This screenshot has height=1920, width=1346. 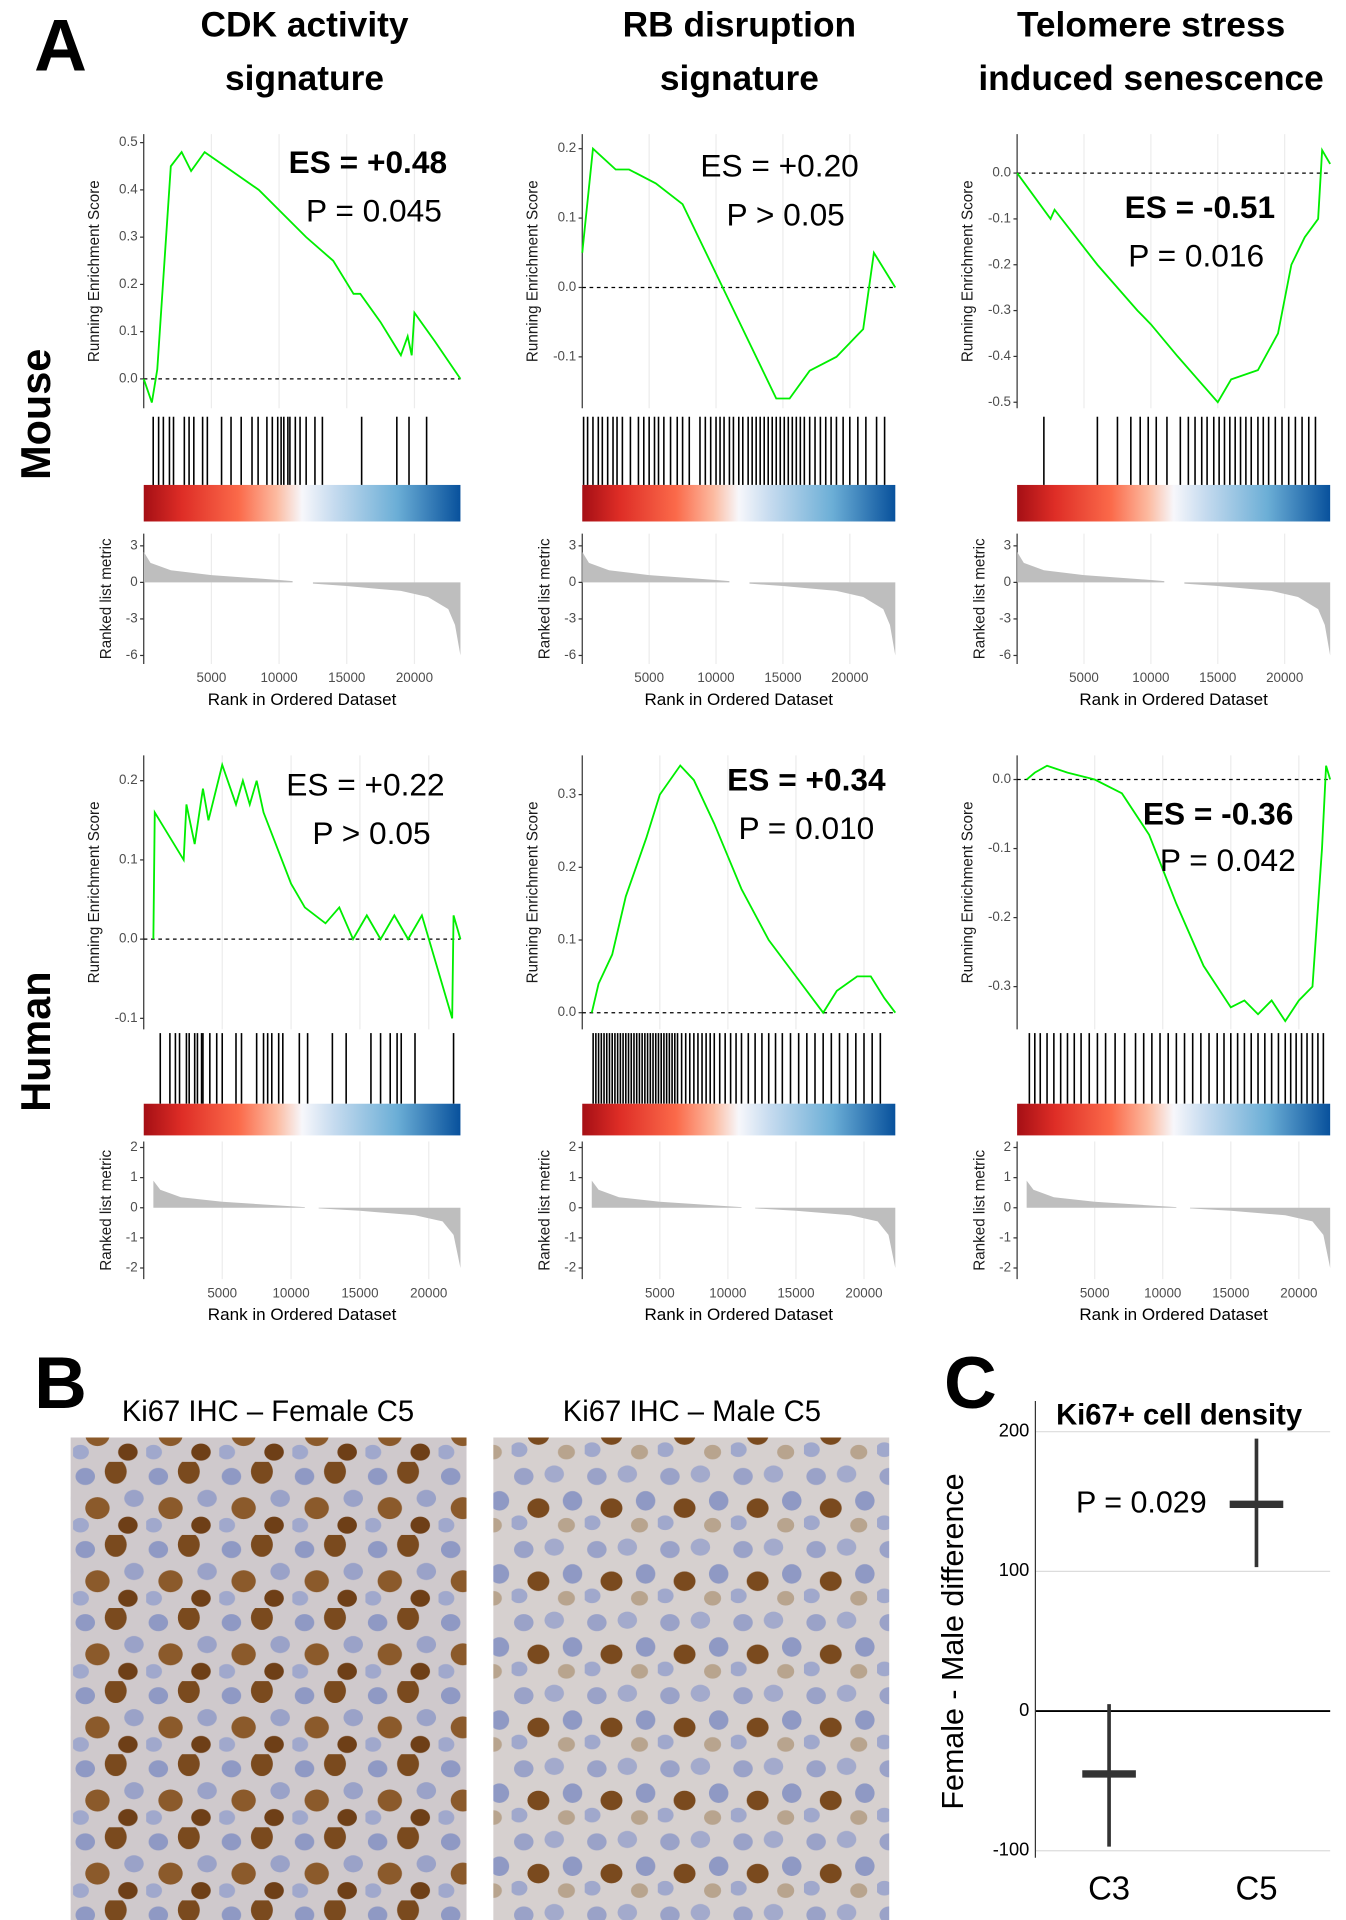 I want to click on es-label: ES = +0.48, so click(x=368, y=162).